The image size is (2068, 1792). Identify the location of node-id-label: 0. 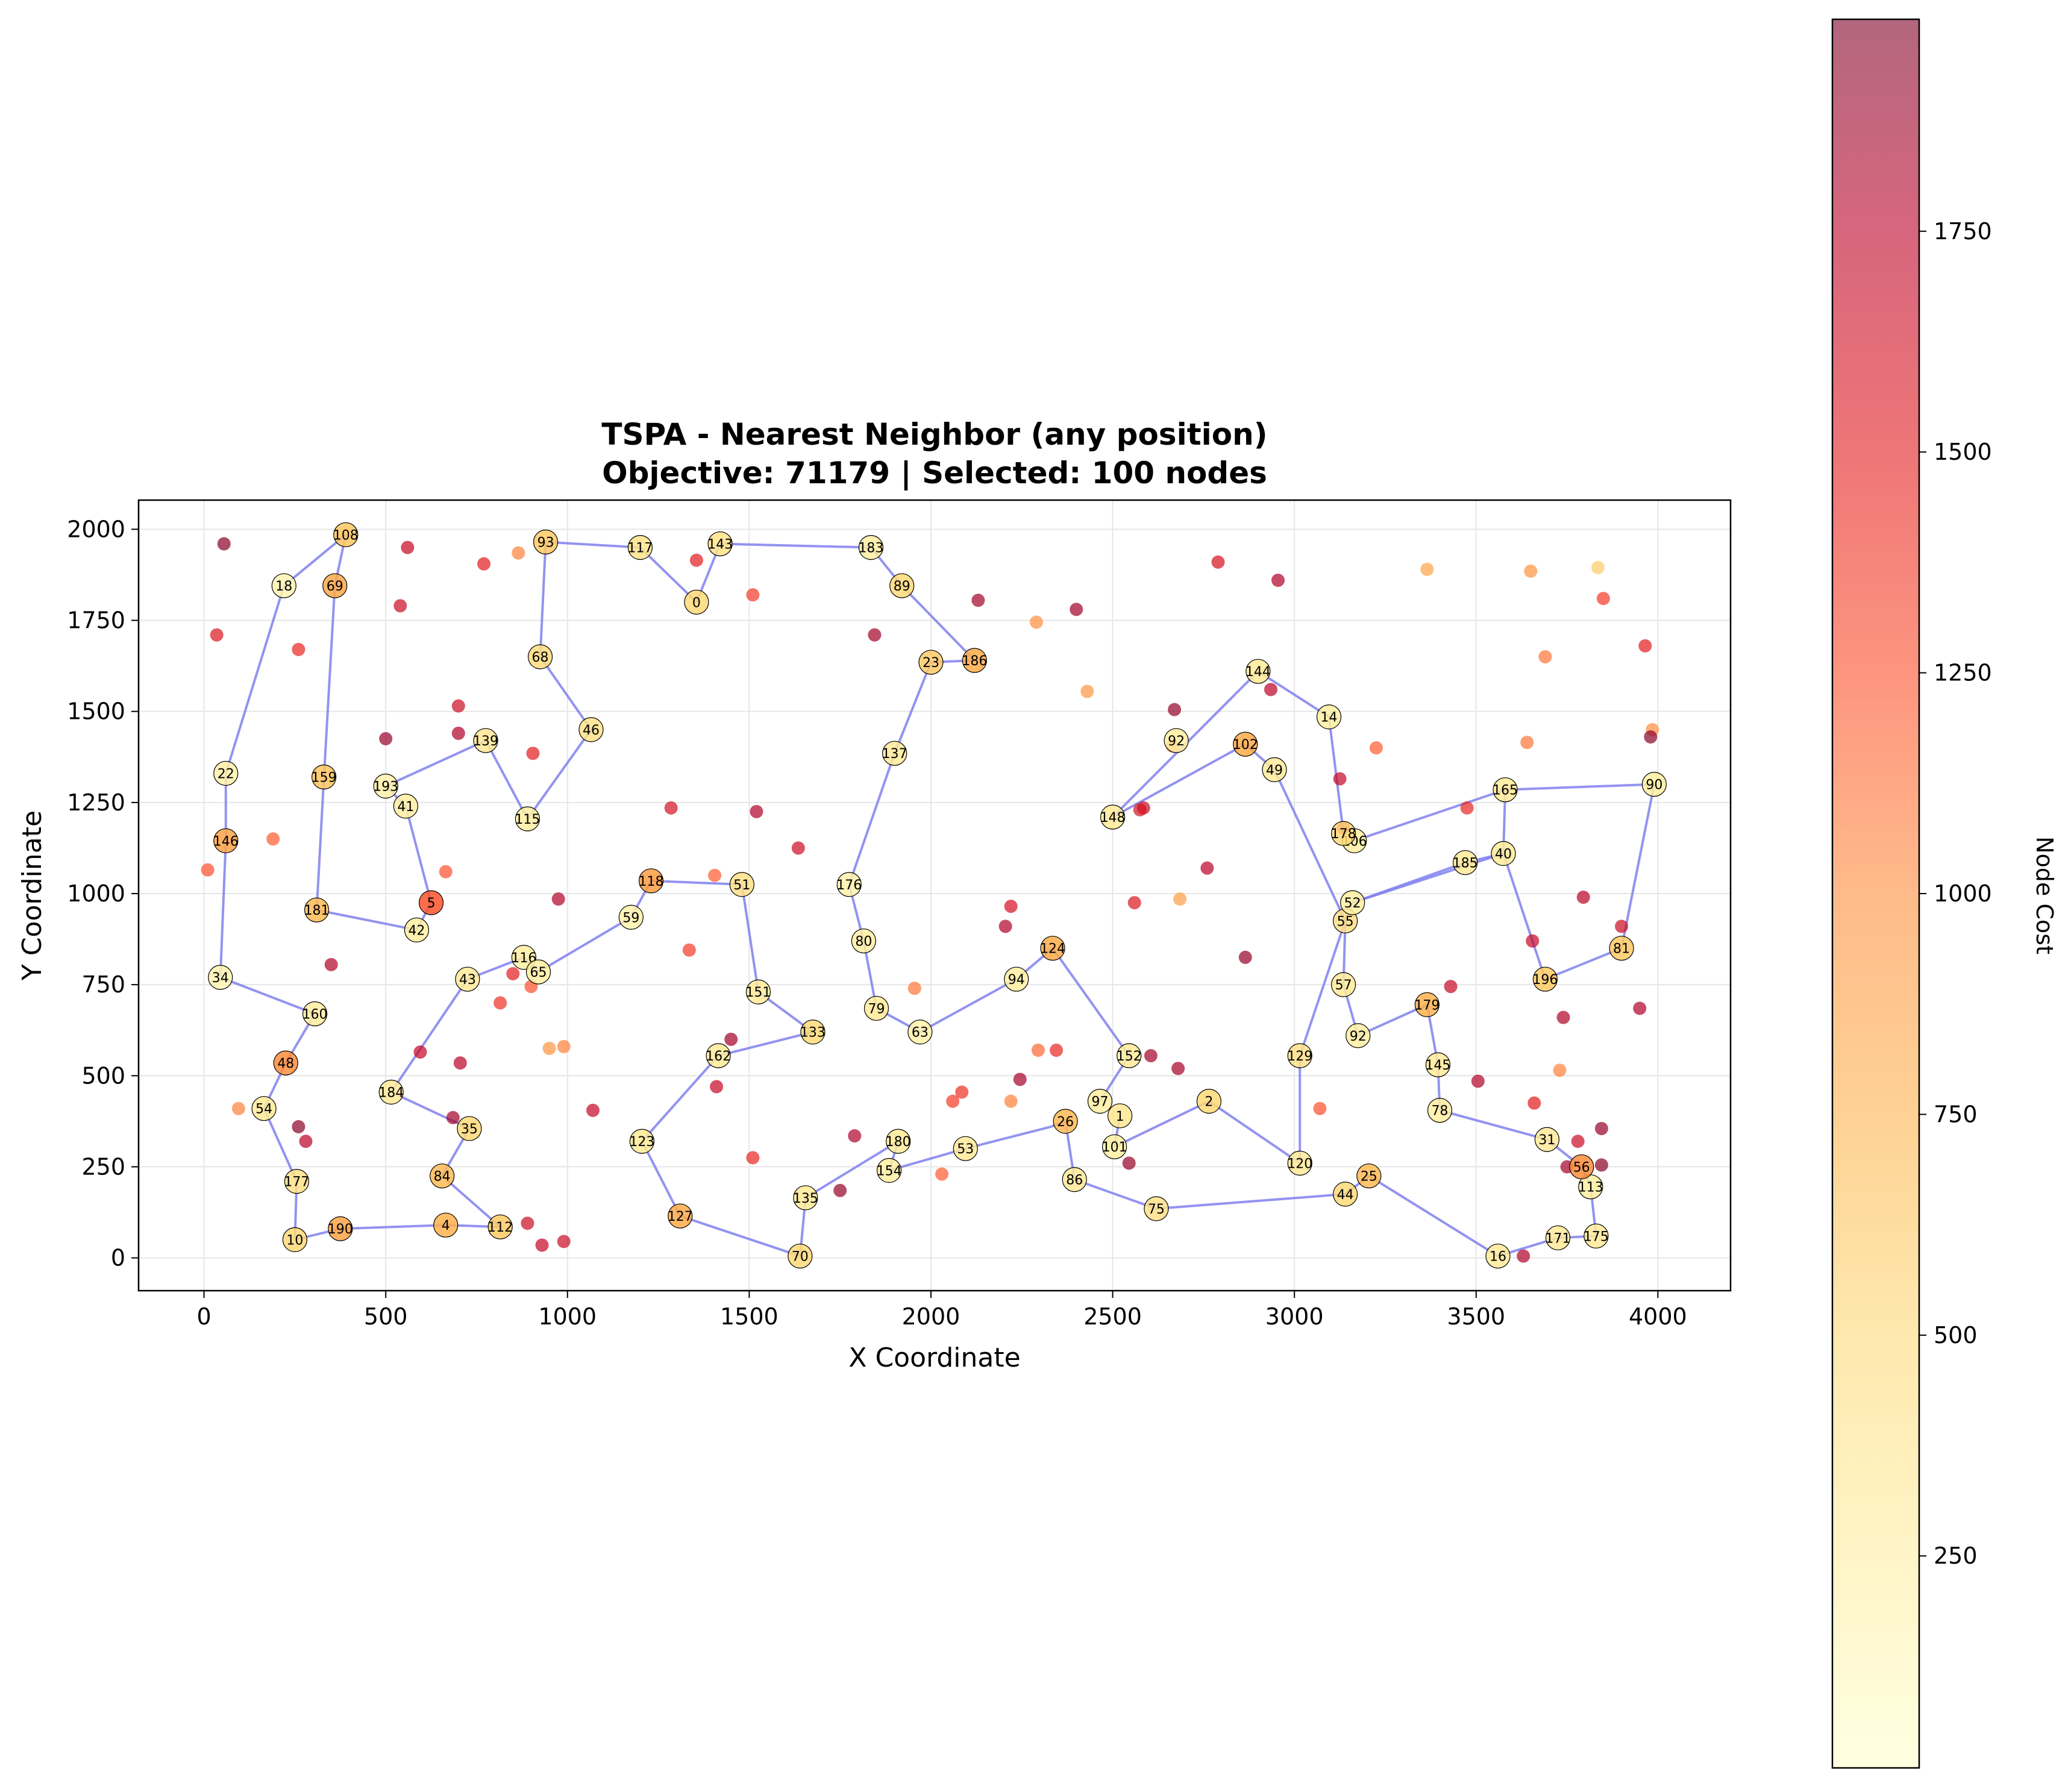
(696, 602).